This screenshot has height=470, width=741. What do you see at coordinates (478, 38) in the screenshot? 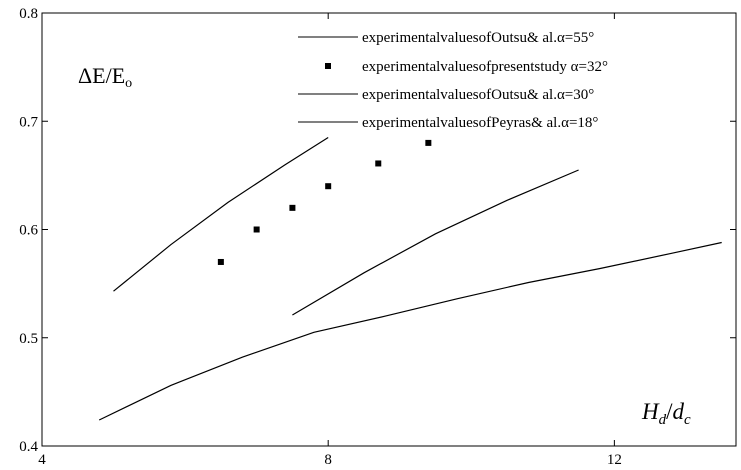
I see `legend-label: experimentalvaluesofOutsu& al.α=55°` at bounding box center [478, 38].